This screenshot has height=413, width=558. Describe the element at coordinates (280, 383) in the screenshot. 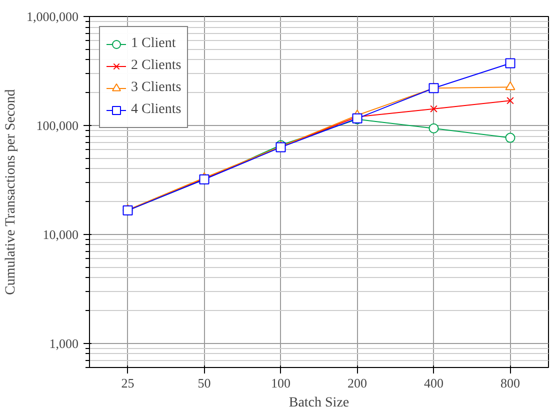

I see `x-tick-label: 100` at that location.